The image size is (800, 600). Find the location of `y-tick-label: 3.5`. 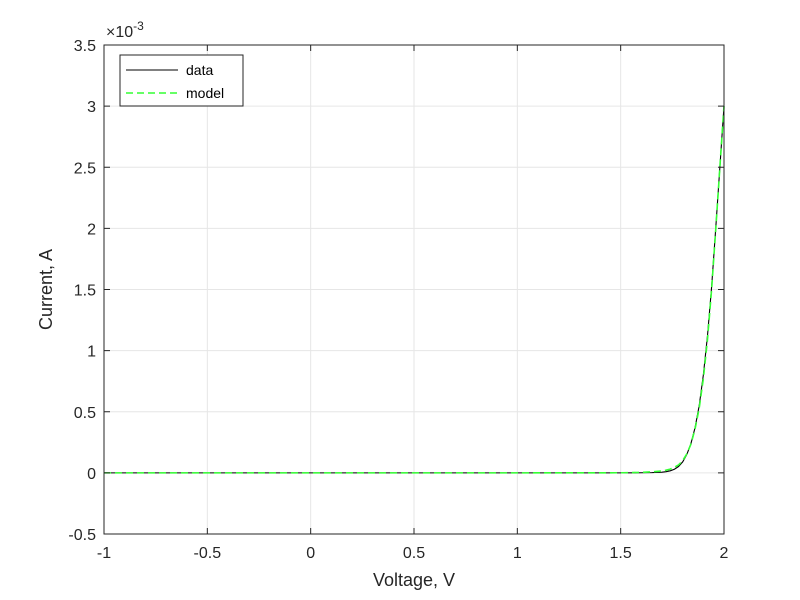

y-tick-label: 3.5 is located at coordinates (85, 46).